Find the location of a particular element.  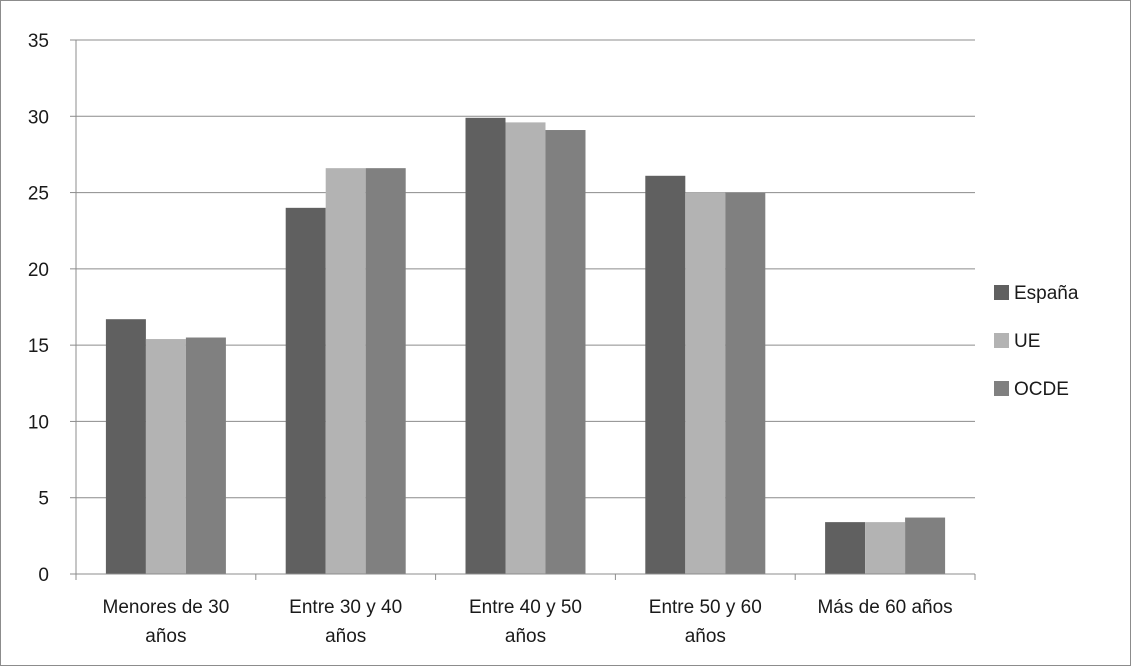

legend-label: España is located at coordinates (1046, 293).